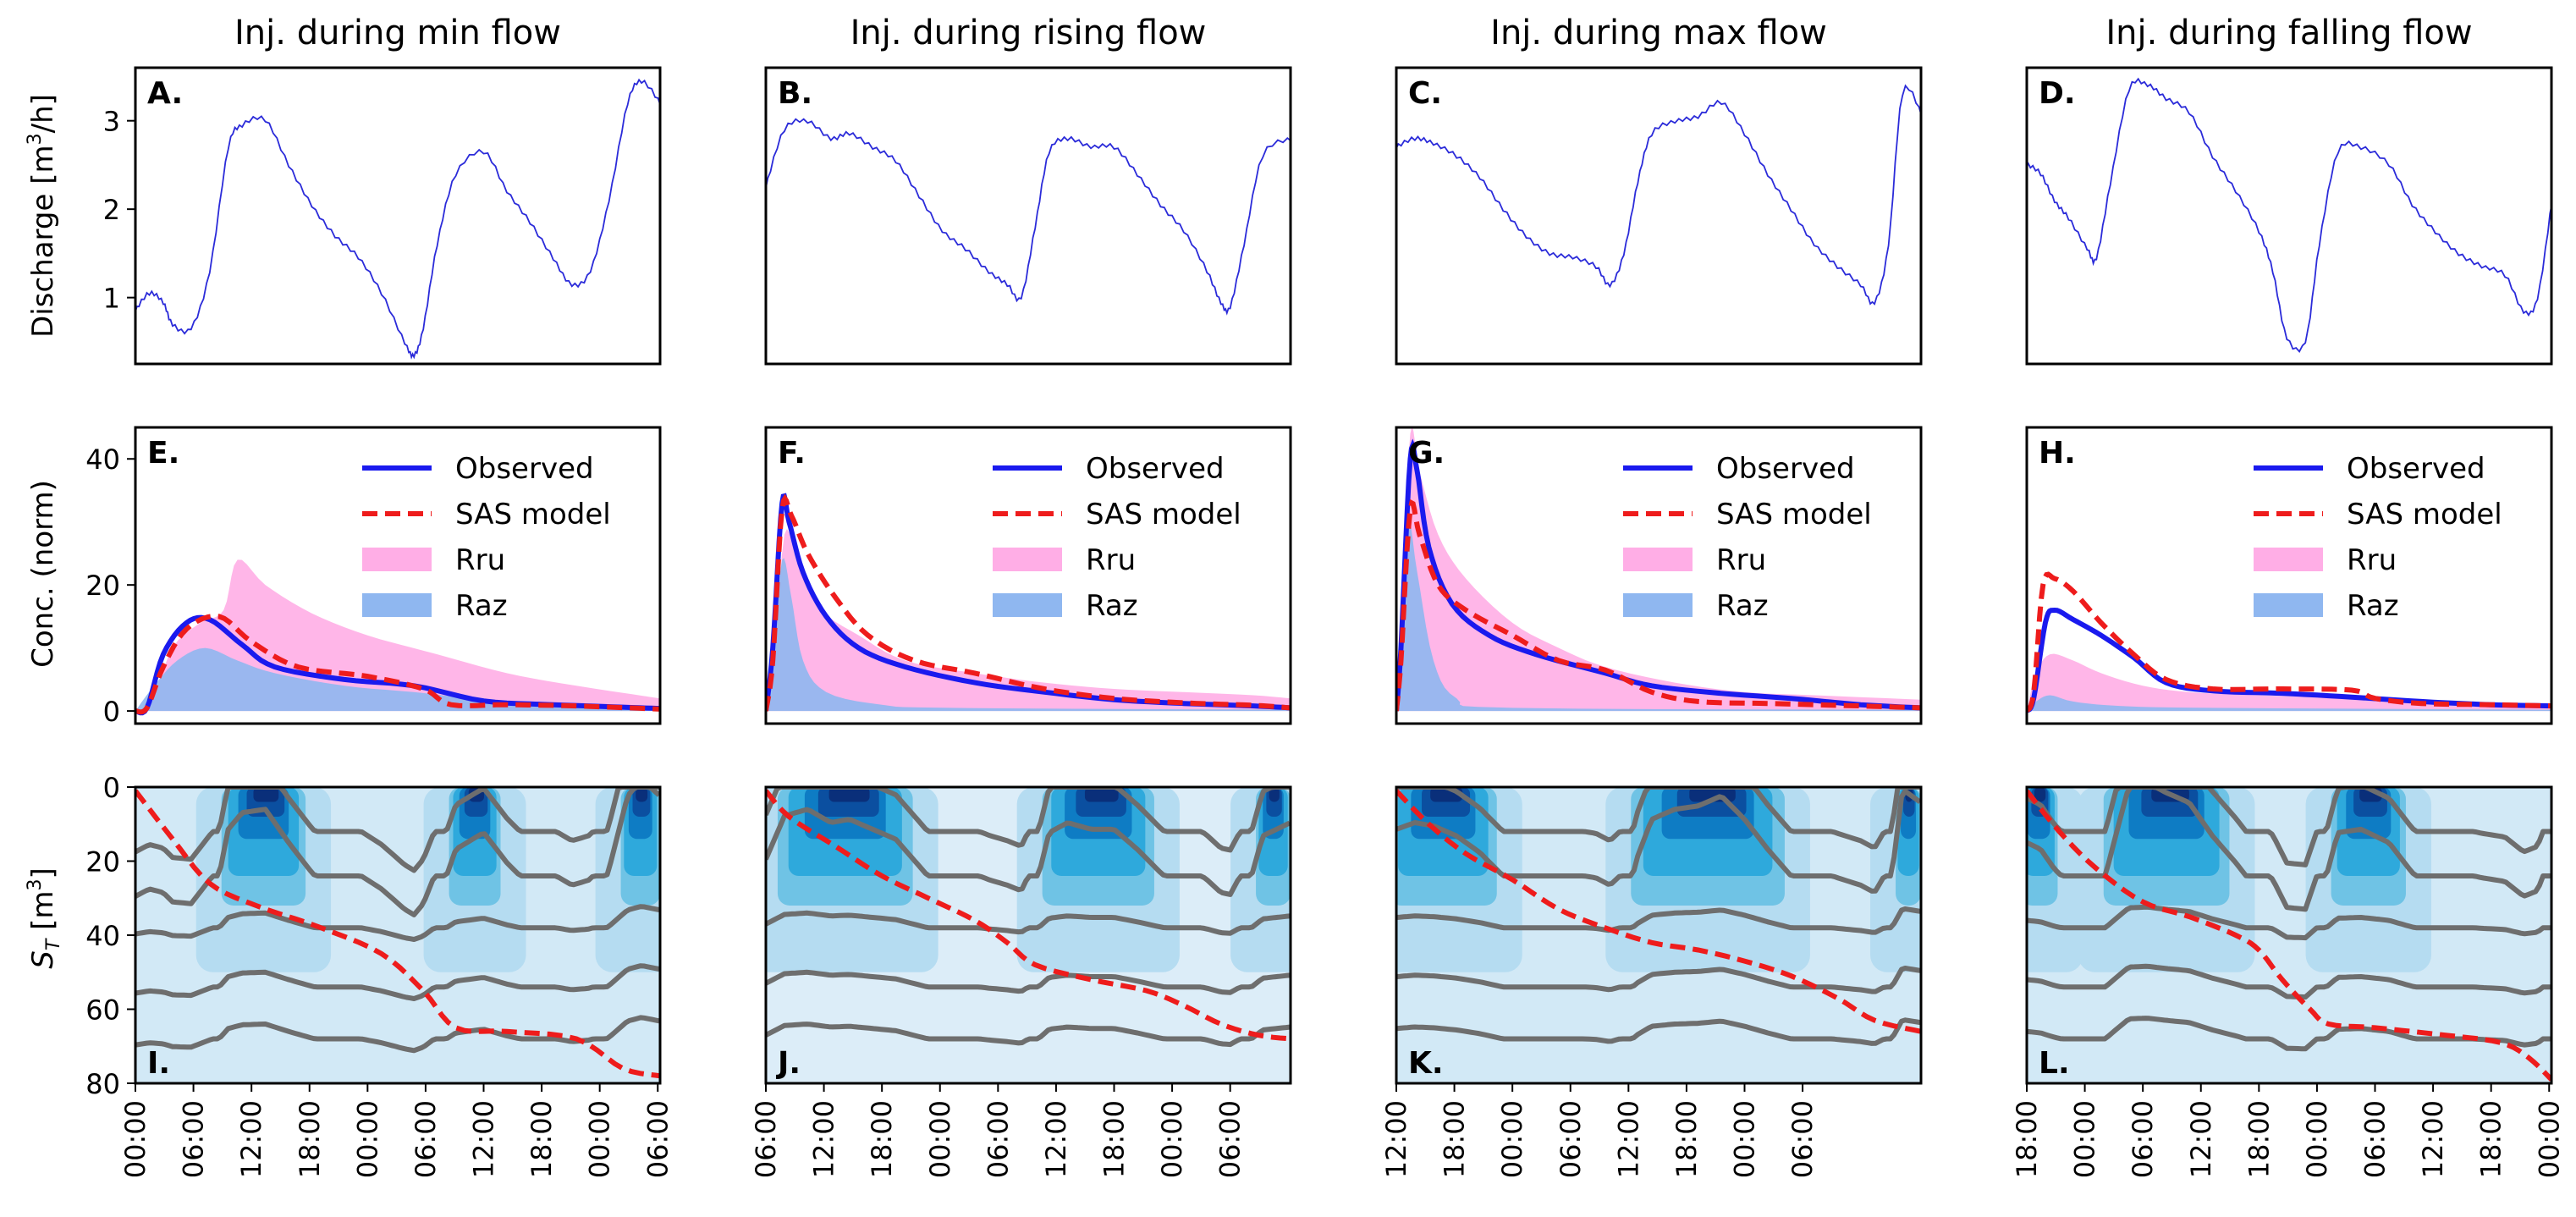 The width and height of the screenshot is (2576, 1217). I want to click on panel-label: K., so click(1426, 1063).